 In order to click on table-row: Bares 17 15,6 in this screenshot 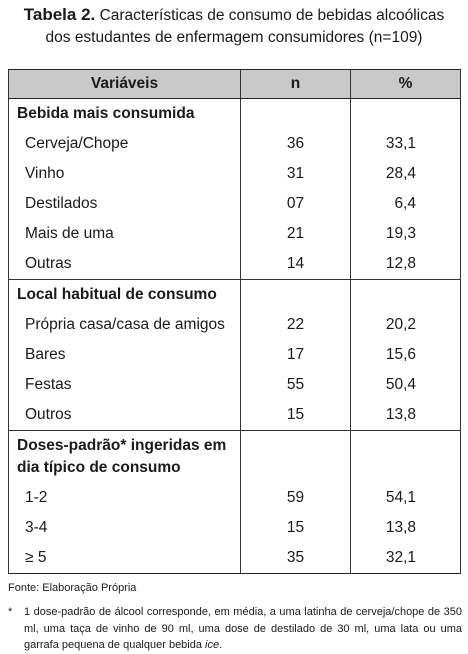, I will do `click(234, 355)`.